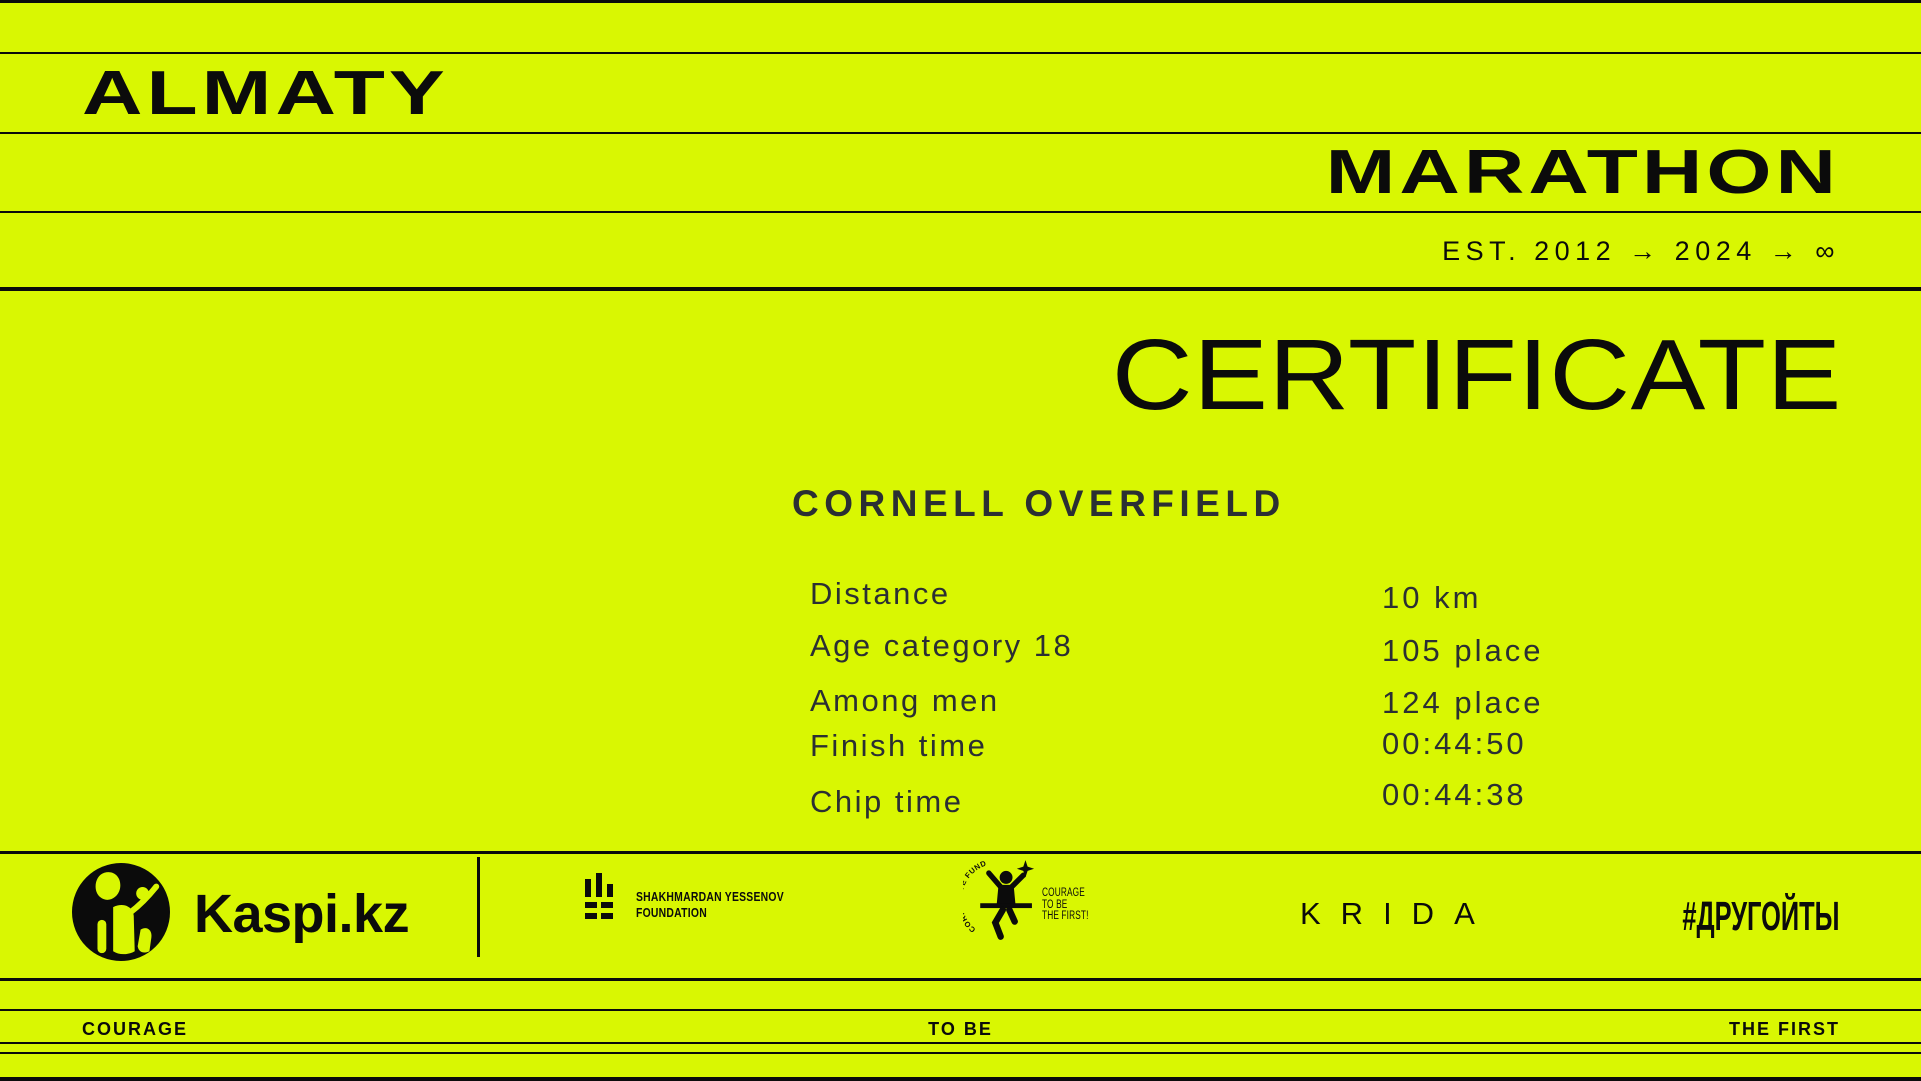 This screenshot has height=1081, width=1921. What do you see at coordinates (1055, 904) in the screenshot?
I see `fund-line-2: TO BE` at bounding box center [1055, 904].